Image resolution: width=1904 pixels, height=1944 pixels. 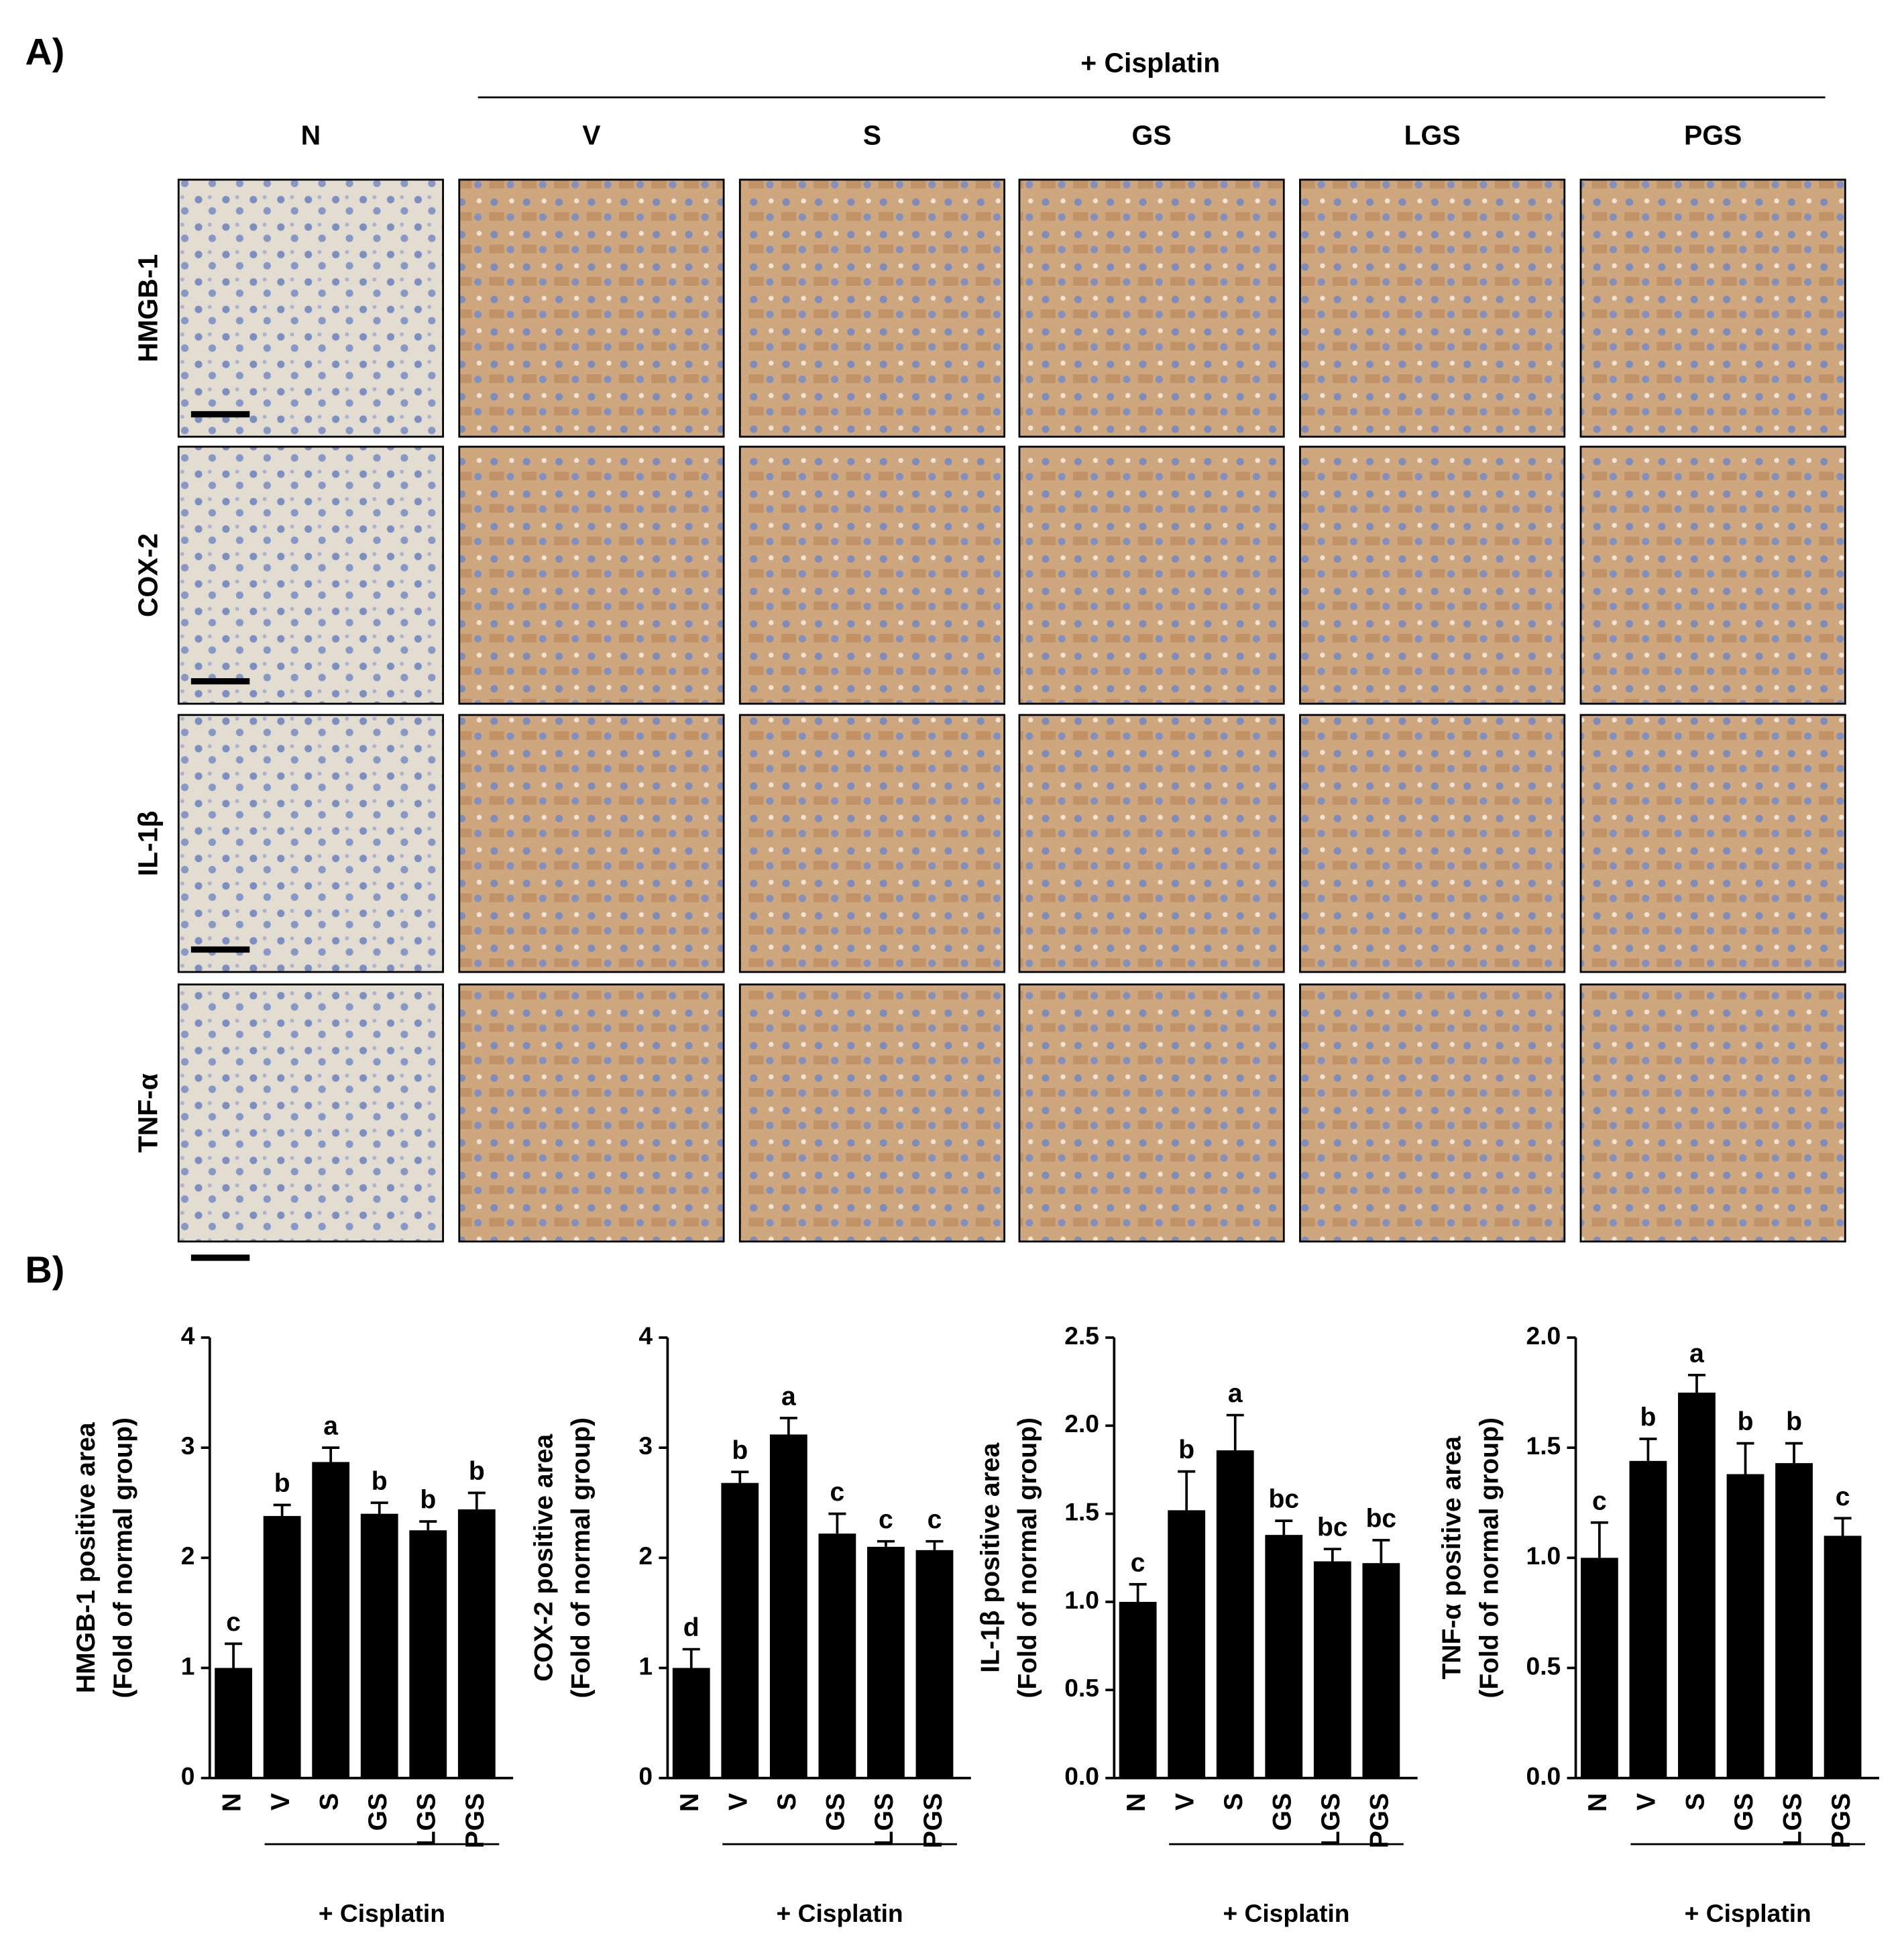 I want to click on y-axis-label: COX-2 positive area, so click(x=543, y=1558).